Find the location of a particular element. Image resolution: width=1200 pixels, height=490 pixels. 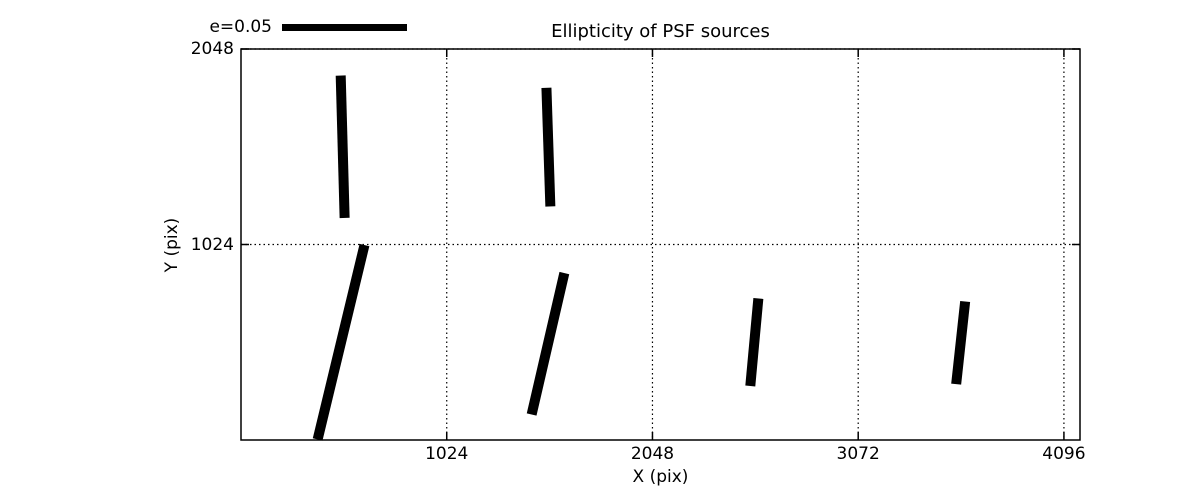

chart-title: Ellipticity of PSF sources is located at coordinates (660, 31).